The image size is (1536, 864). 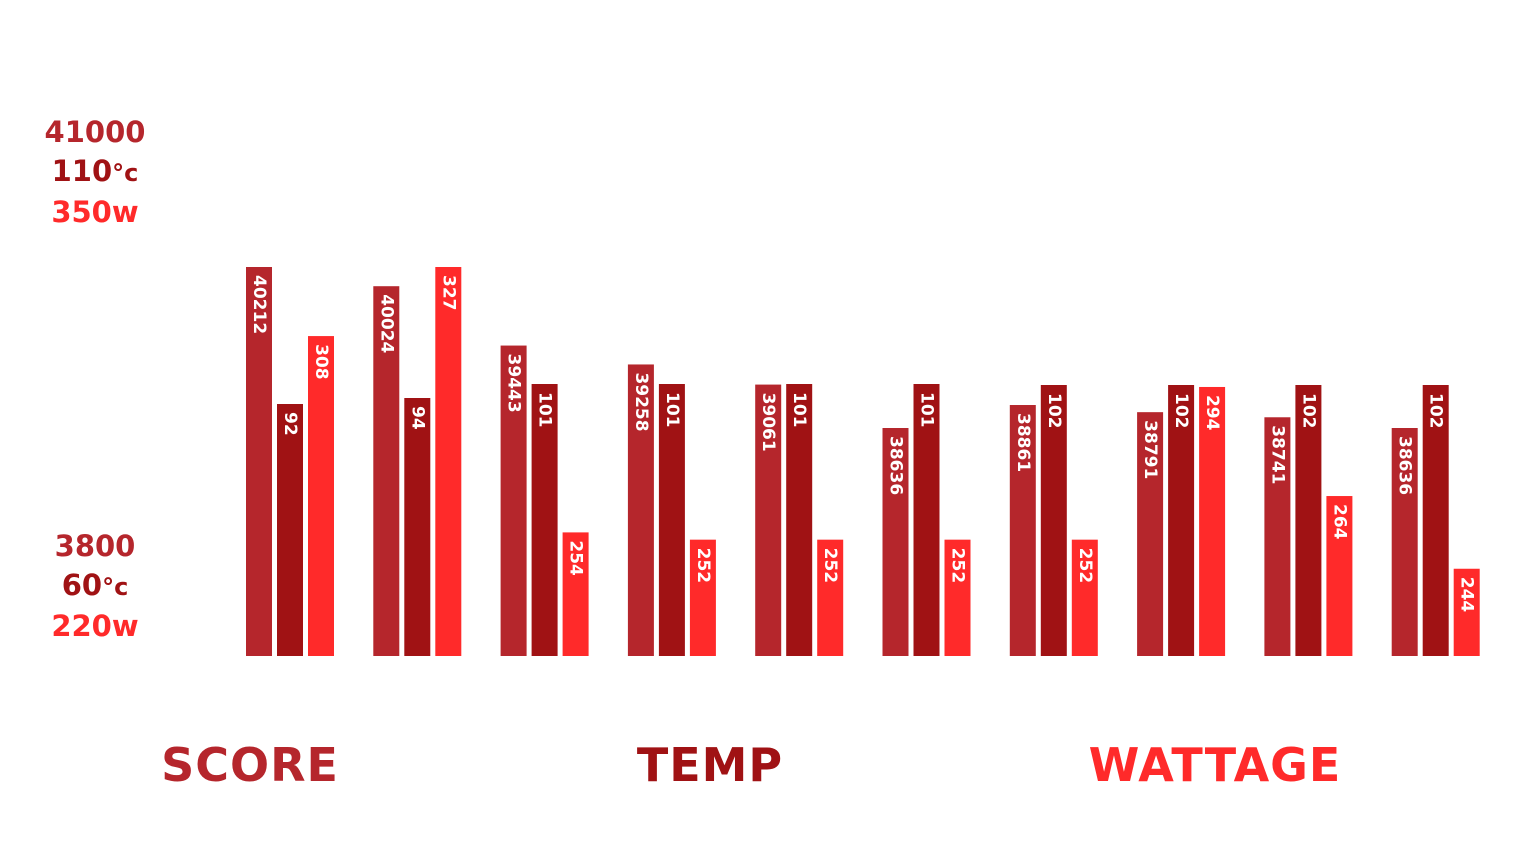 I want to click on bar-label-temp-6: 101, so click(x=927, y=410).